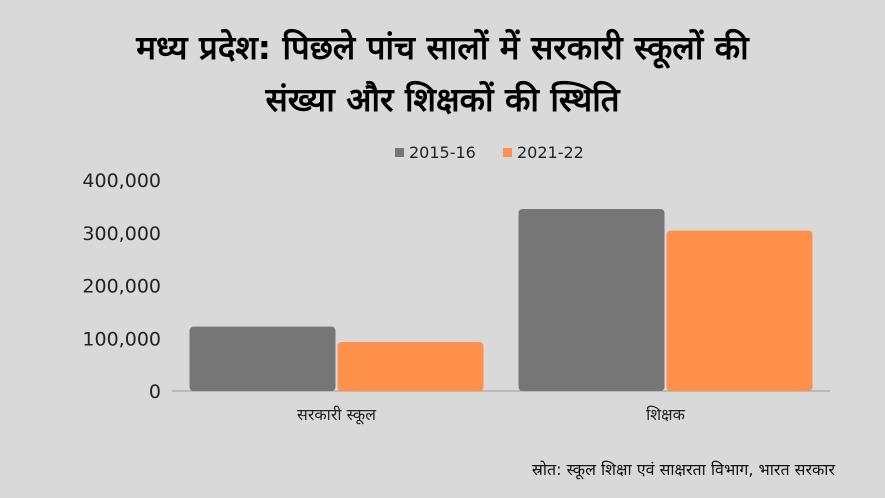 The image size is (885, 498). Describe the element at coordinates (665, 414) in the screenshot. I see `x-tick-label: शिक्षक` at that location.